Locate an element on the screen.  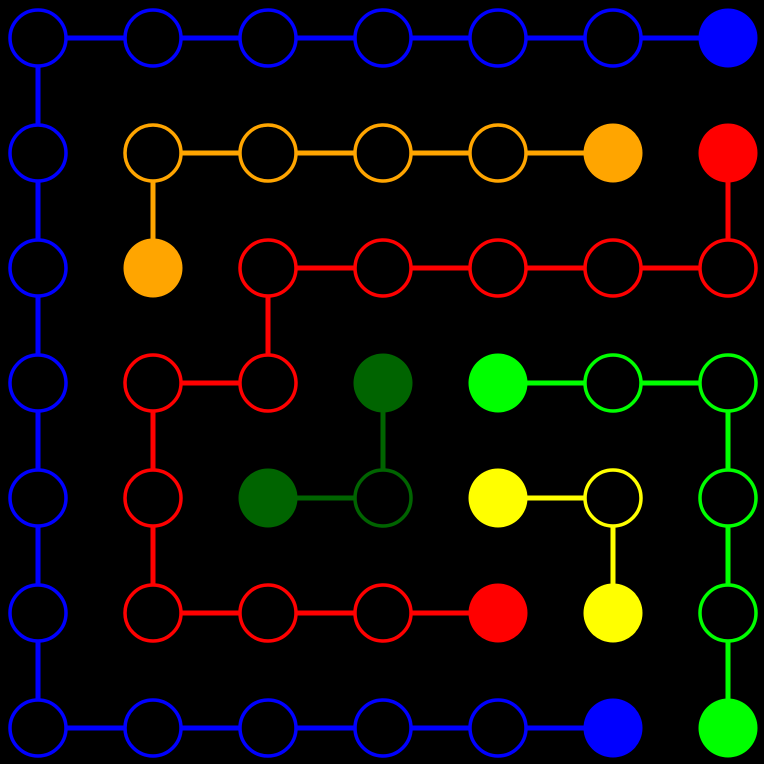
darkgreen-path-cell is located at coordinates (383, 498).